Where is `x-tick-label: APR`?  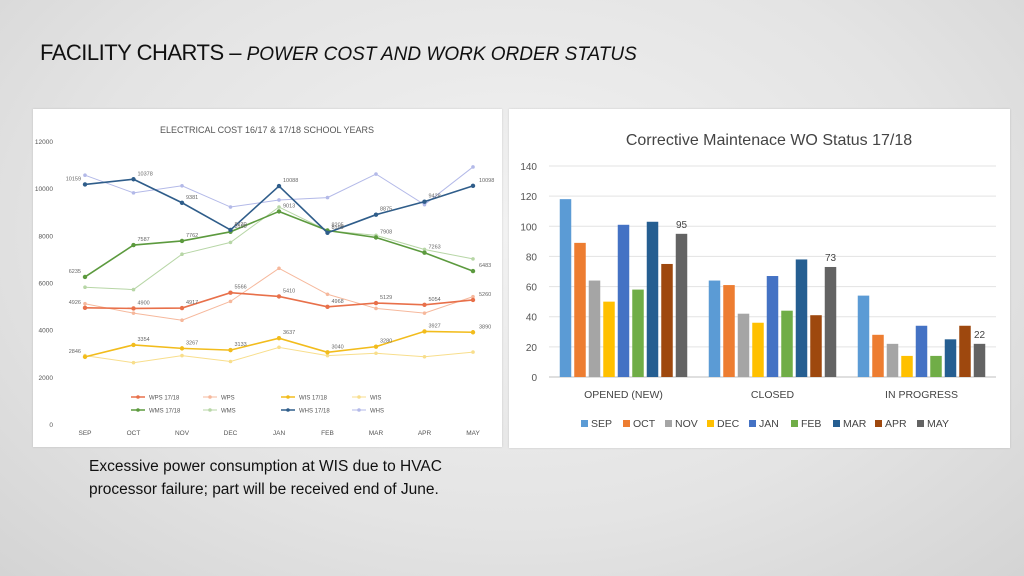 x-tick-label: APR is located at coordinates (425, 433).